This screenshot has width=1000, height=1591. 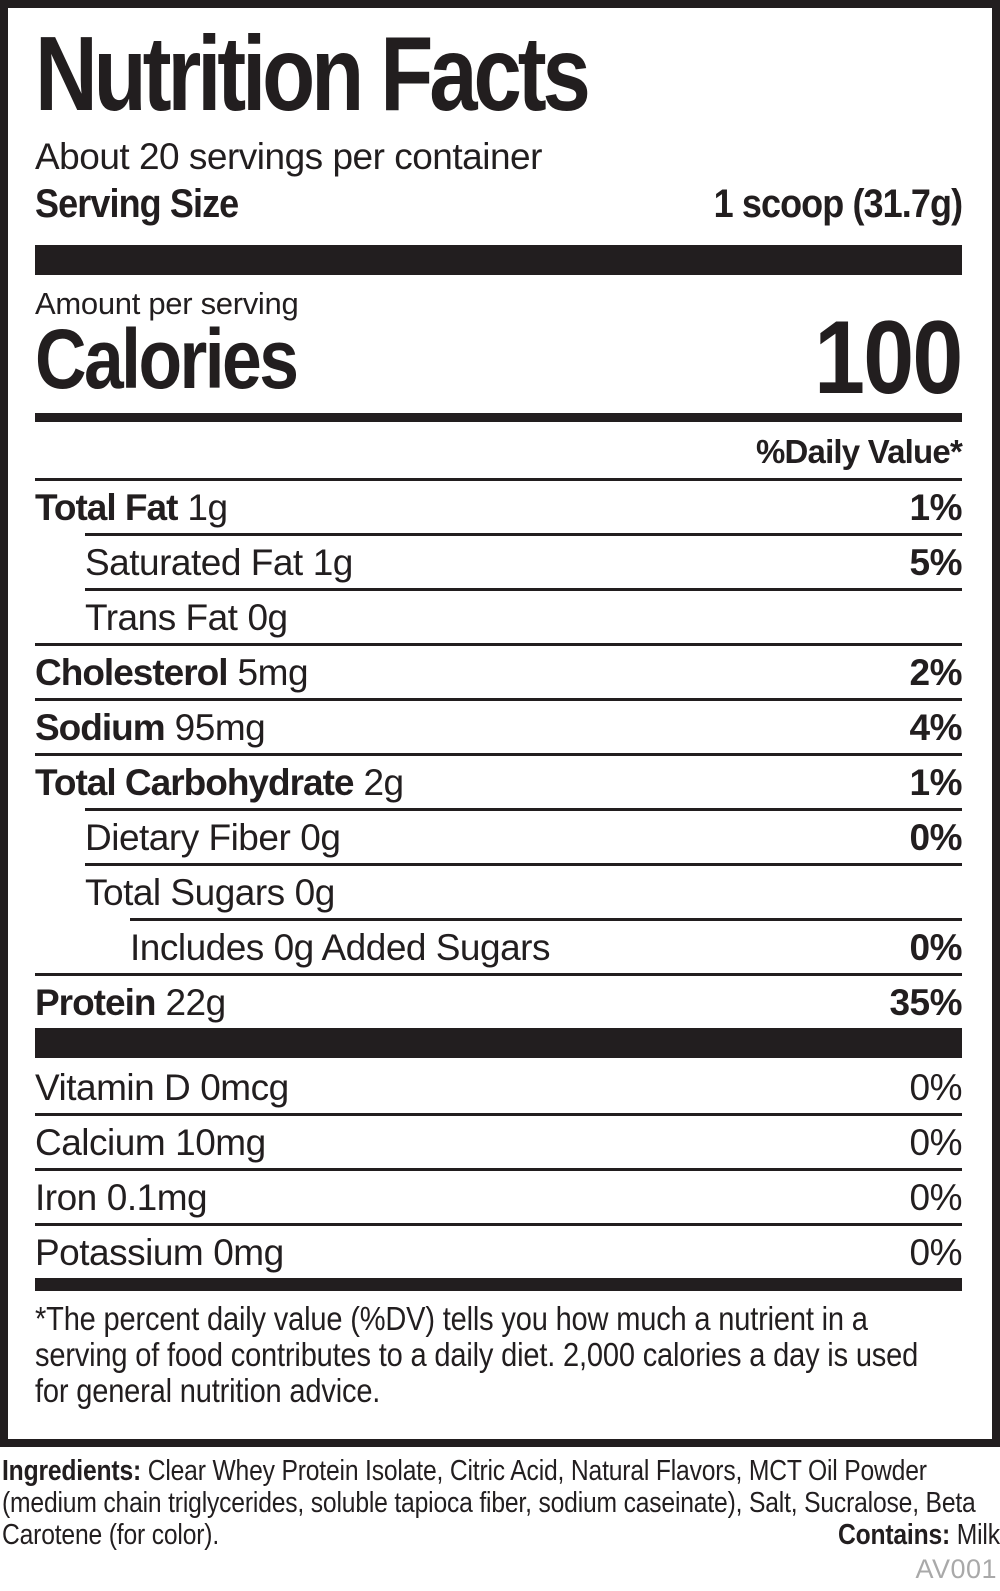 What do you see at coordinates (113, 1087) in the screenshot?
I see `nutrient-name: Vitamin D` at bounding box center [113, 1087].